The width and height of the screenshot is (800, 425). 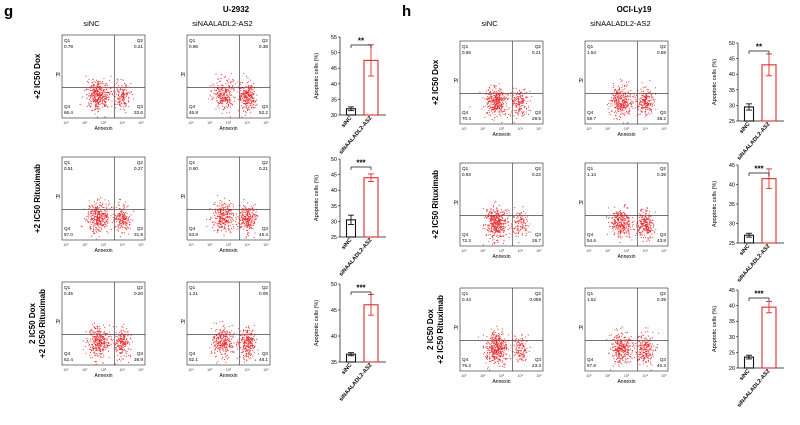 I want to click on quadrant-value: 0.51, so click(x=68, y=168).